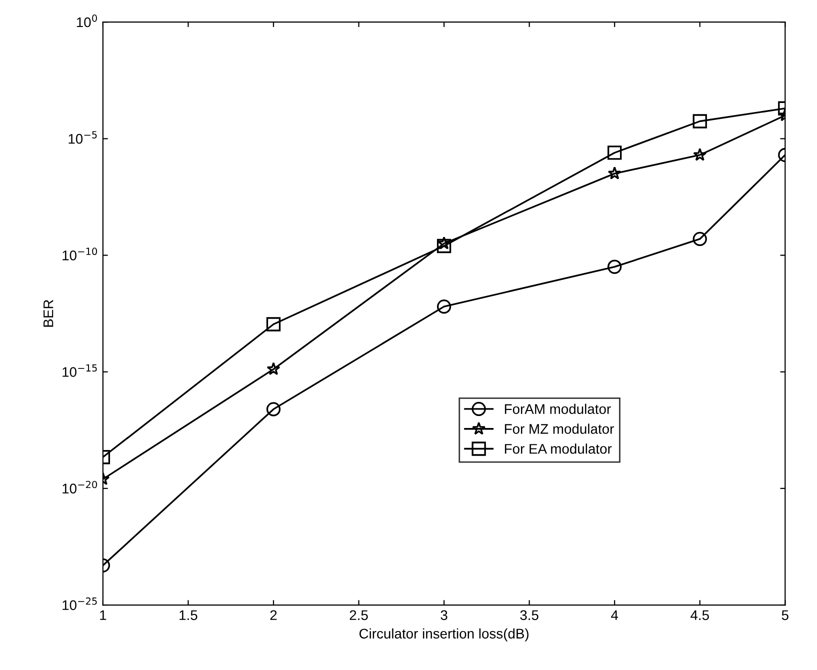  What do you see at coordinates (443, 635) in the screenshot?
I see `x-axis-title: Circulator insertion loss(dB)` at bounding box center [443, 635].